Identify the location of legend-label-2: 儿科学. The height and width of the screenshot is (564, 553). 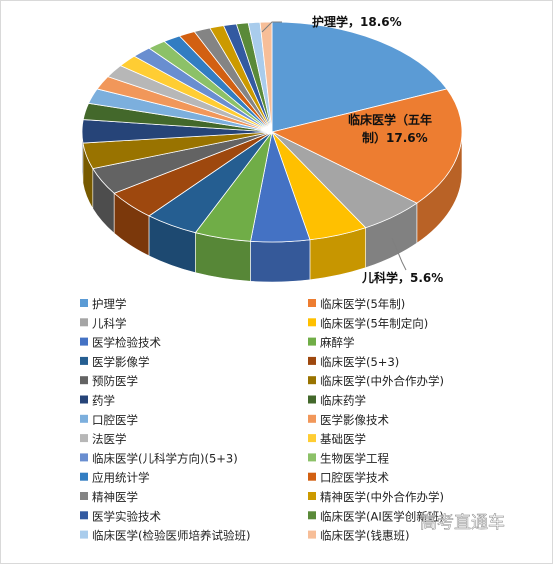
(109, 323).